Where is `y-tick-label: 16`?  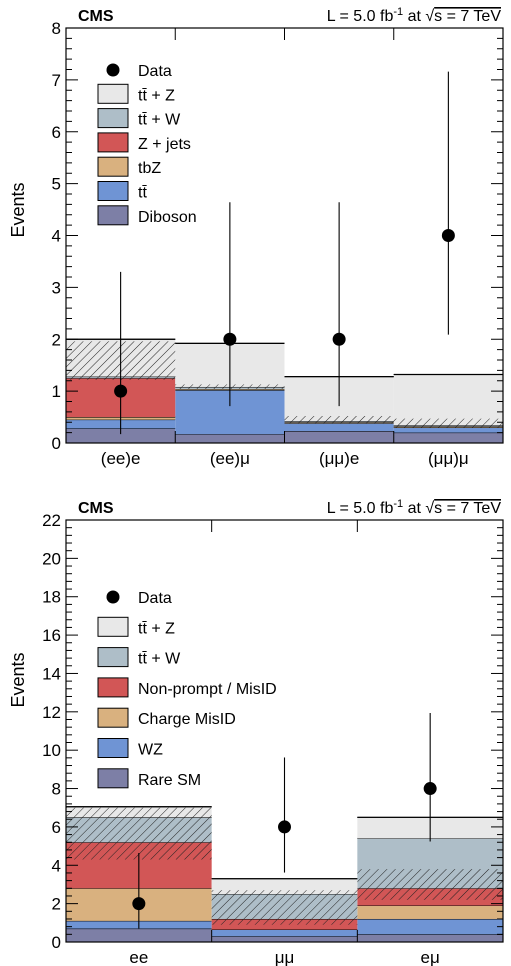 y-tick-label: 16 is located at coordinates (51, 635).